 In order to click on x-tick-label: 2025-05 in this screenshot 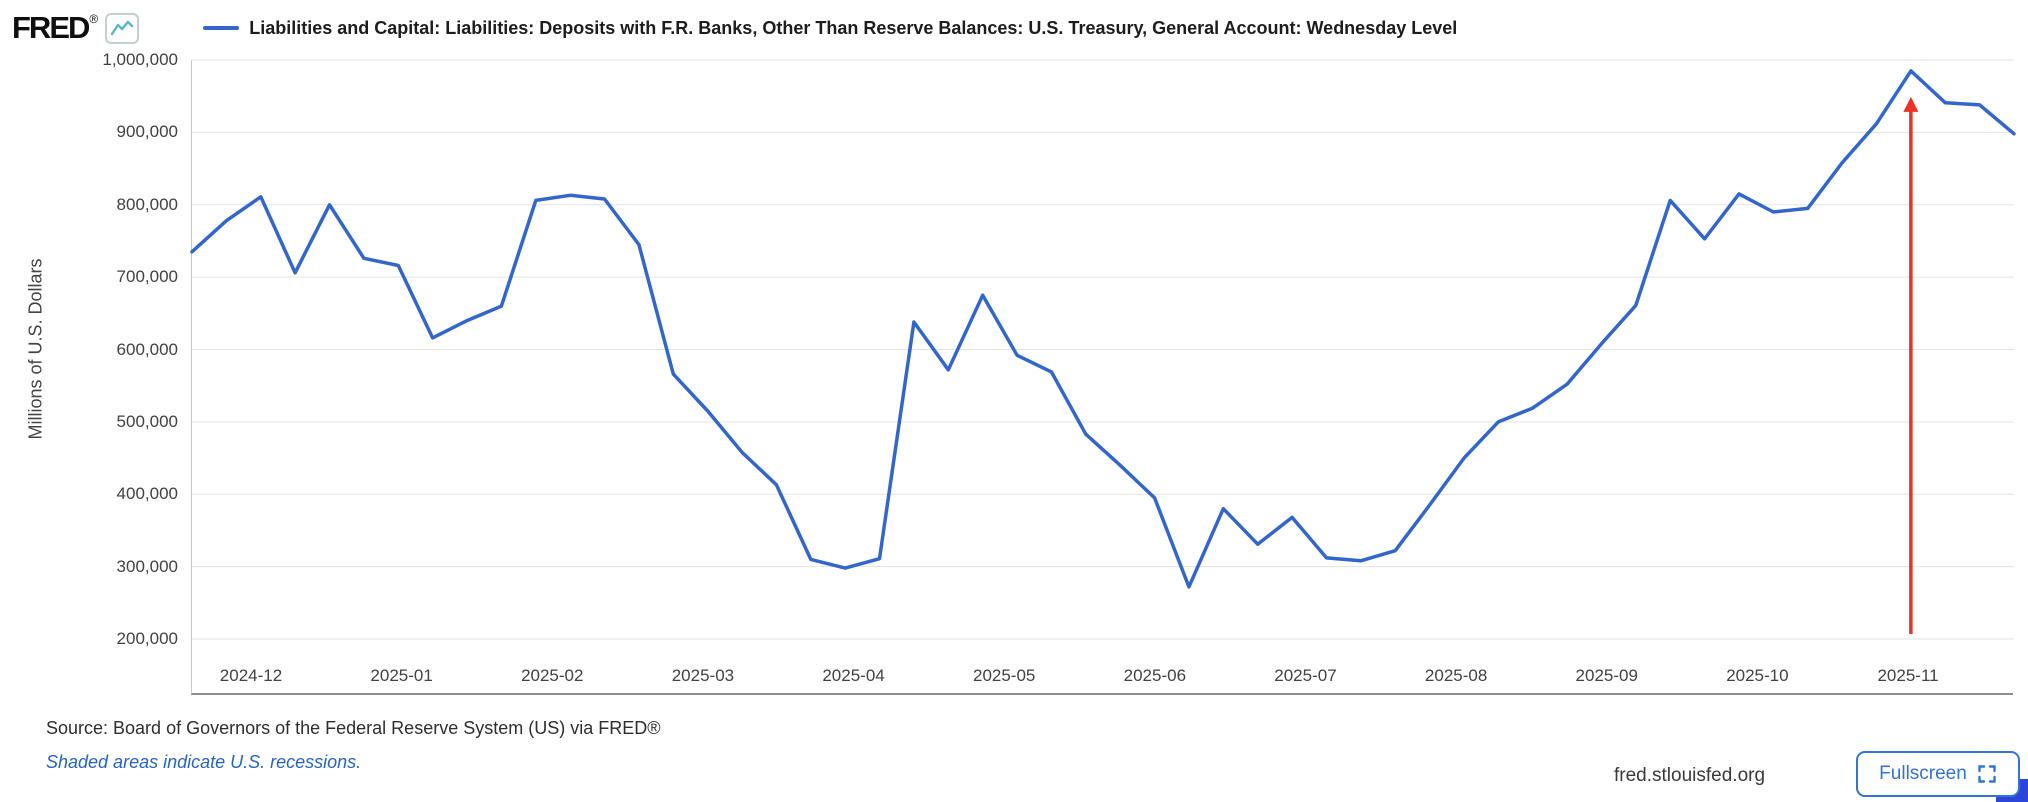, I will do `click(1004, 675)`.